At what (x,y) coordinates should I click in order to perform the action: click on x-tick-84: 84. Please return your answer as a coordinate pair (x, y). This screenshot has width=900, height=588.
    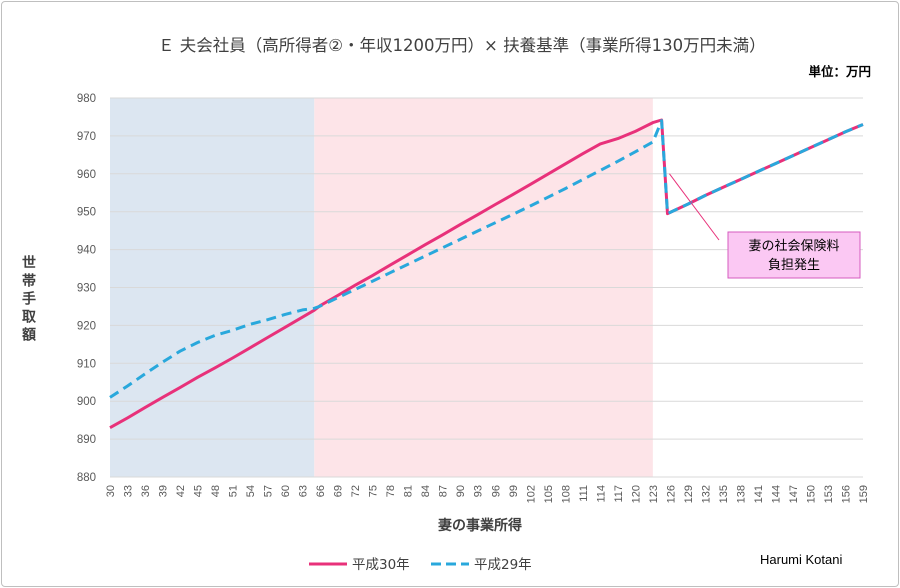
    Looking at the image, I should click on (426, 491).